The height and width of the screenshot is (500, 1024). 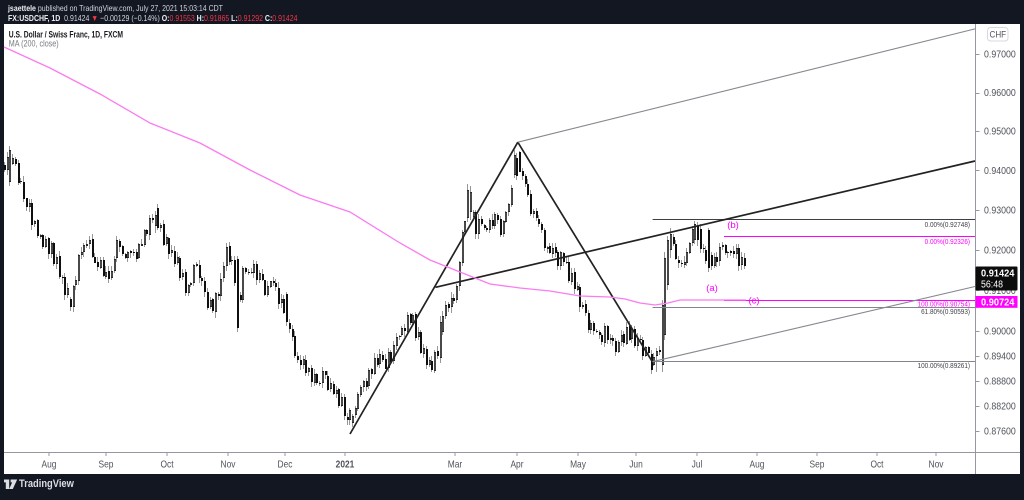 I want to click on svg-text: 0.88200, so click(x=1000, y=406).